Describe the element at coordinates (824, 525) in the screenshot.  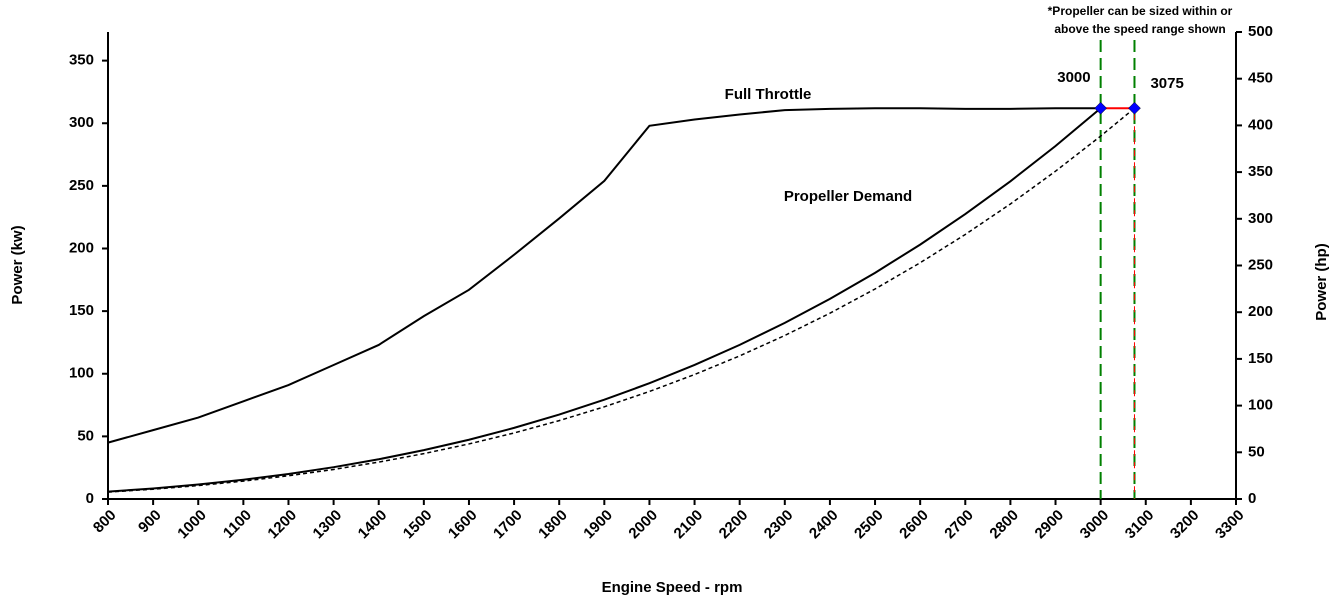
I see `x-tick-label: 2400` at that location.